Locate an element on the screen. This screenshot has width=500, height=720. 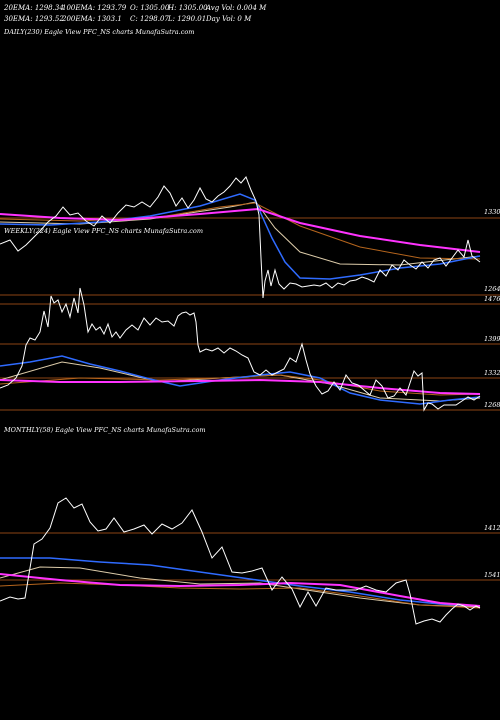
monthly-ma-tan is located at coordinates (240, 587).